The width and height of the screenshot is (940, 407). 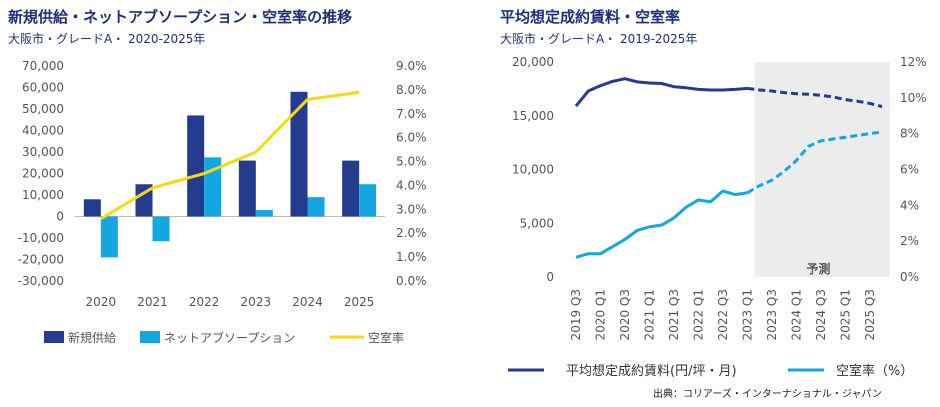 I want to click on x-tick-label: 2022 Q3, so click(x=723, y=314).